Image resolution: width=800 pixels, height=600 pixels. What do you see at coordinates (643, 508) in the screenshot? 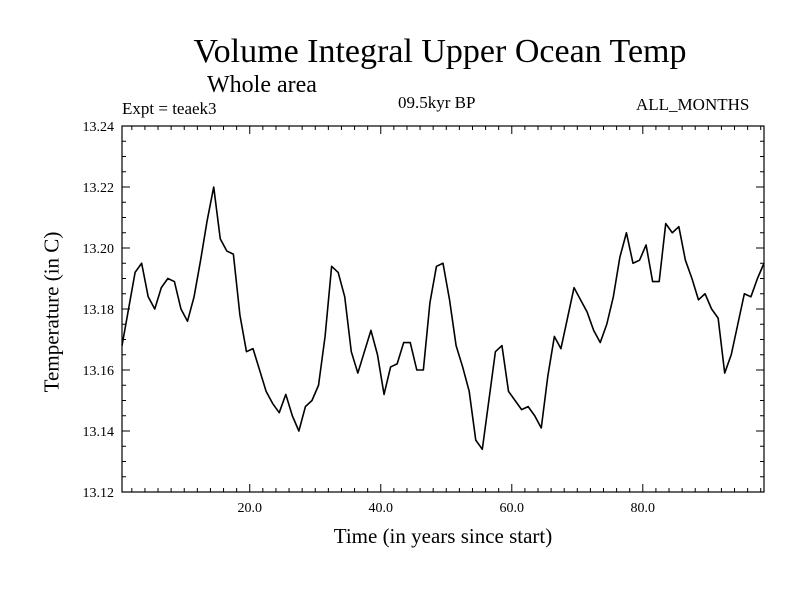
I see `x-tick-label: 80.0` at bounding box center [643, 508].